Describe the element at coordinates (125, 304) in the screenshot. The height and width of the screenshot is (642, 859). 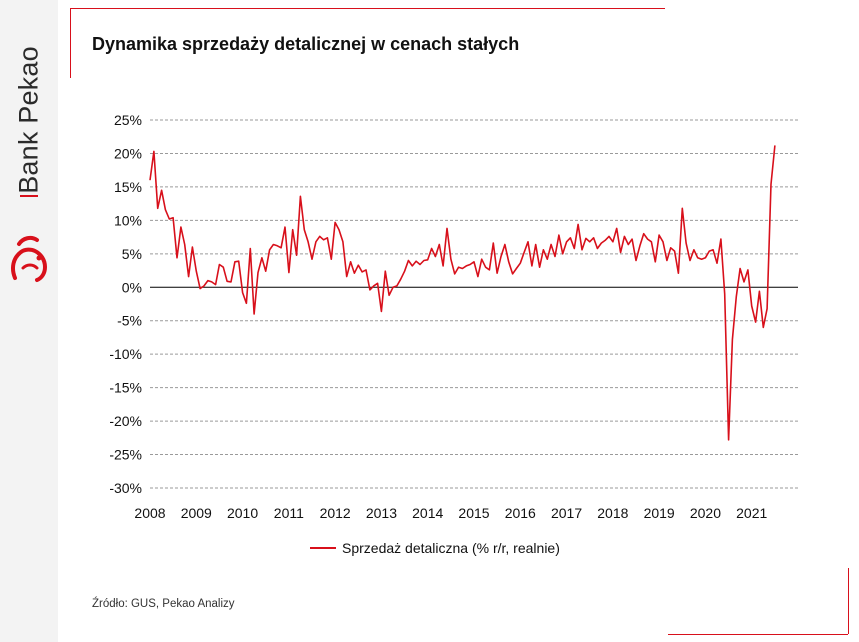
I see `y-axis-ticks: 25% 20% 15% 10% 5% 0% -5% -10% -15% -20% -25% -30%` at that location.